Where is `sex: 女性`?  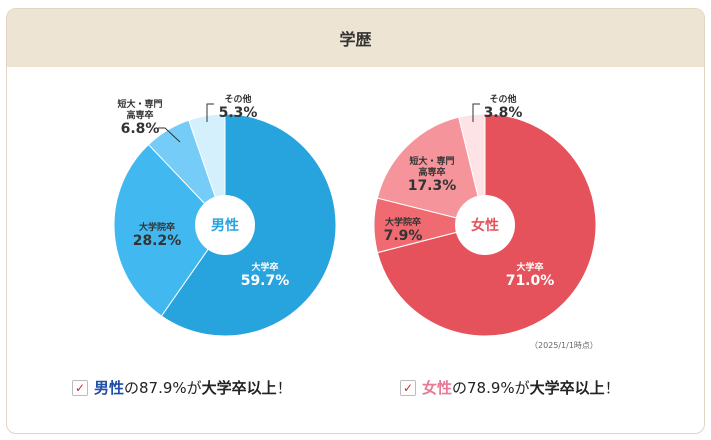 sex: 女性 is located at coordinates (437, 388).